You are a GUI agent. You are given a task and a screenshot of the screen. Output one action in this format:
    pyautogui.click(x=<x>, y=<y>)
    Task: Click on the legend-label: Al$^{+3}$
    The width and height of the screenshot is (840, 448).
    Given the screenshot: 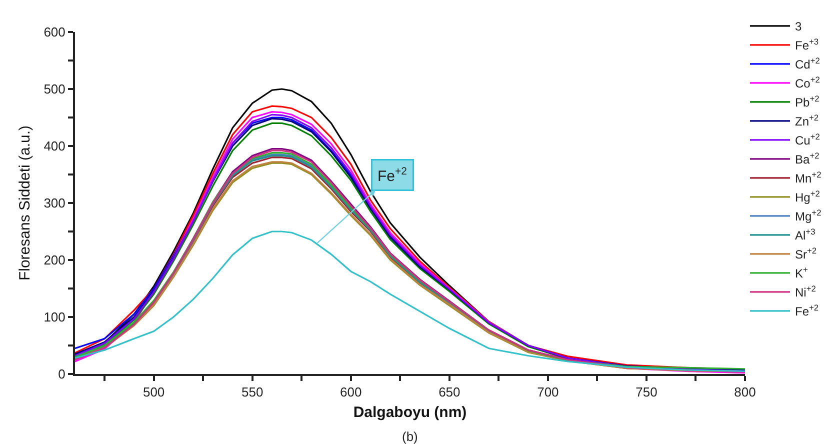 What is the action you would take?
    pyautogui.click(x=805, y=234)
    